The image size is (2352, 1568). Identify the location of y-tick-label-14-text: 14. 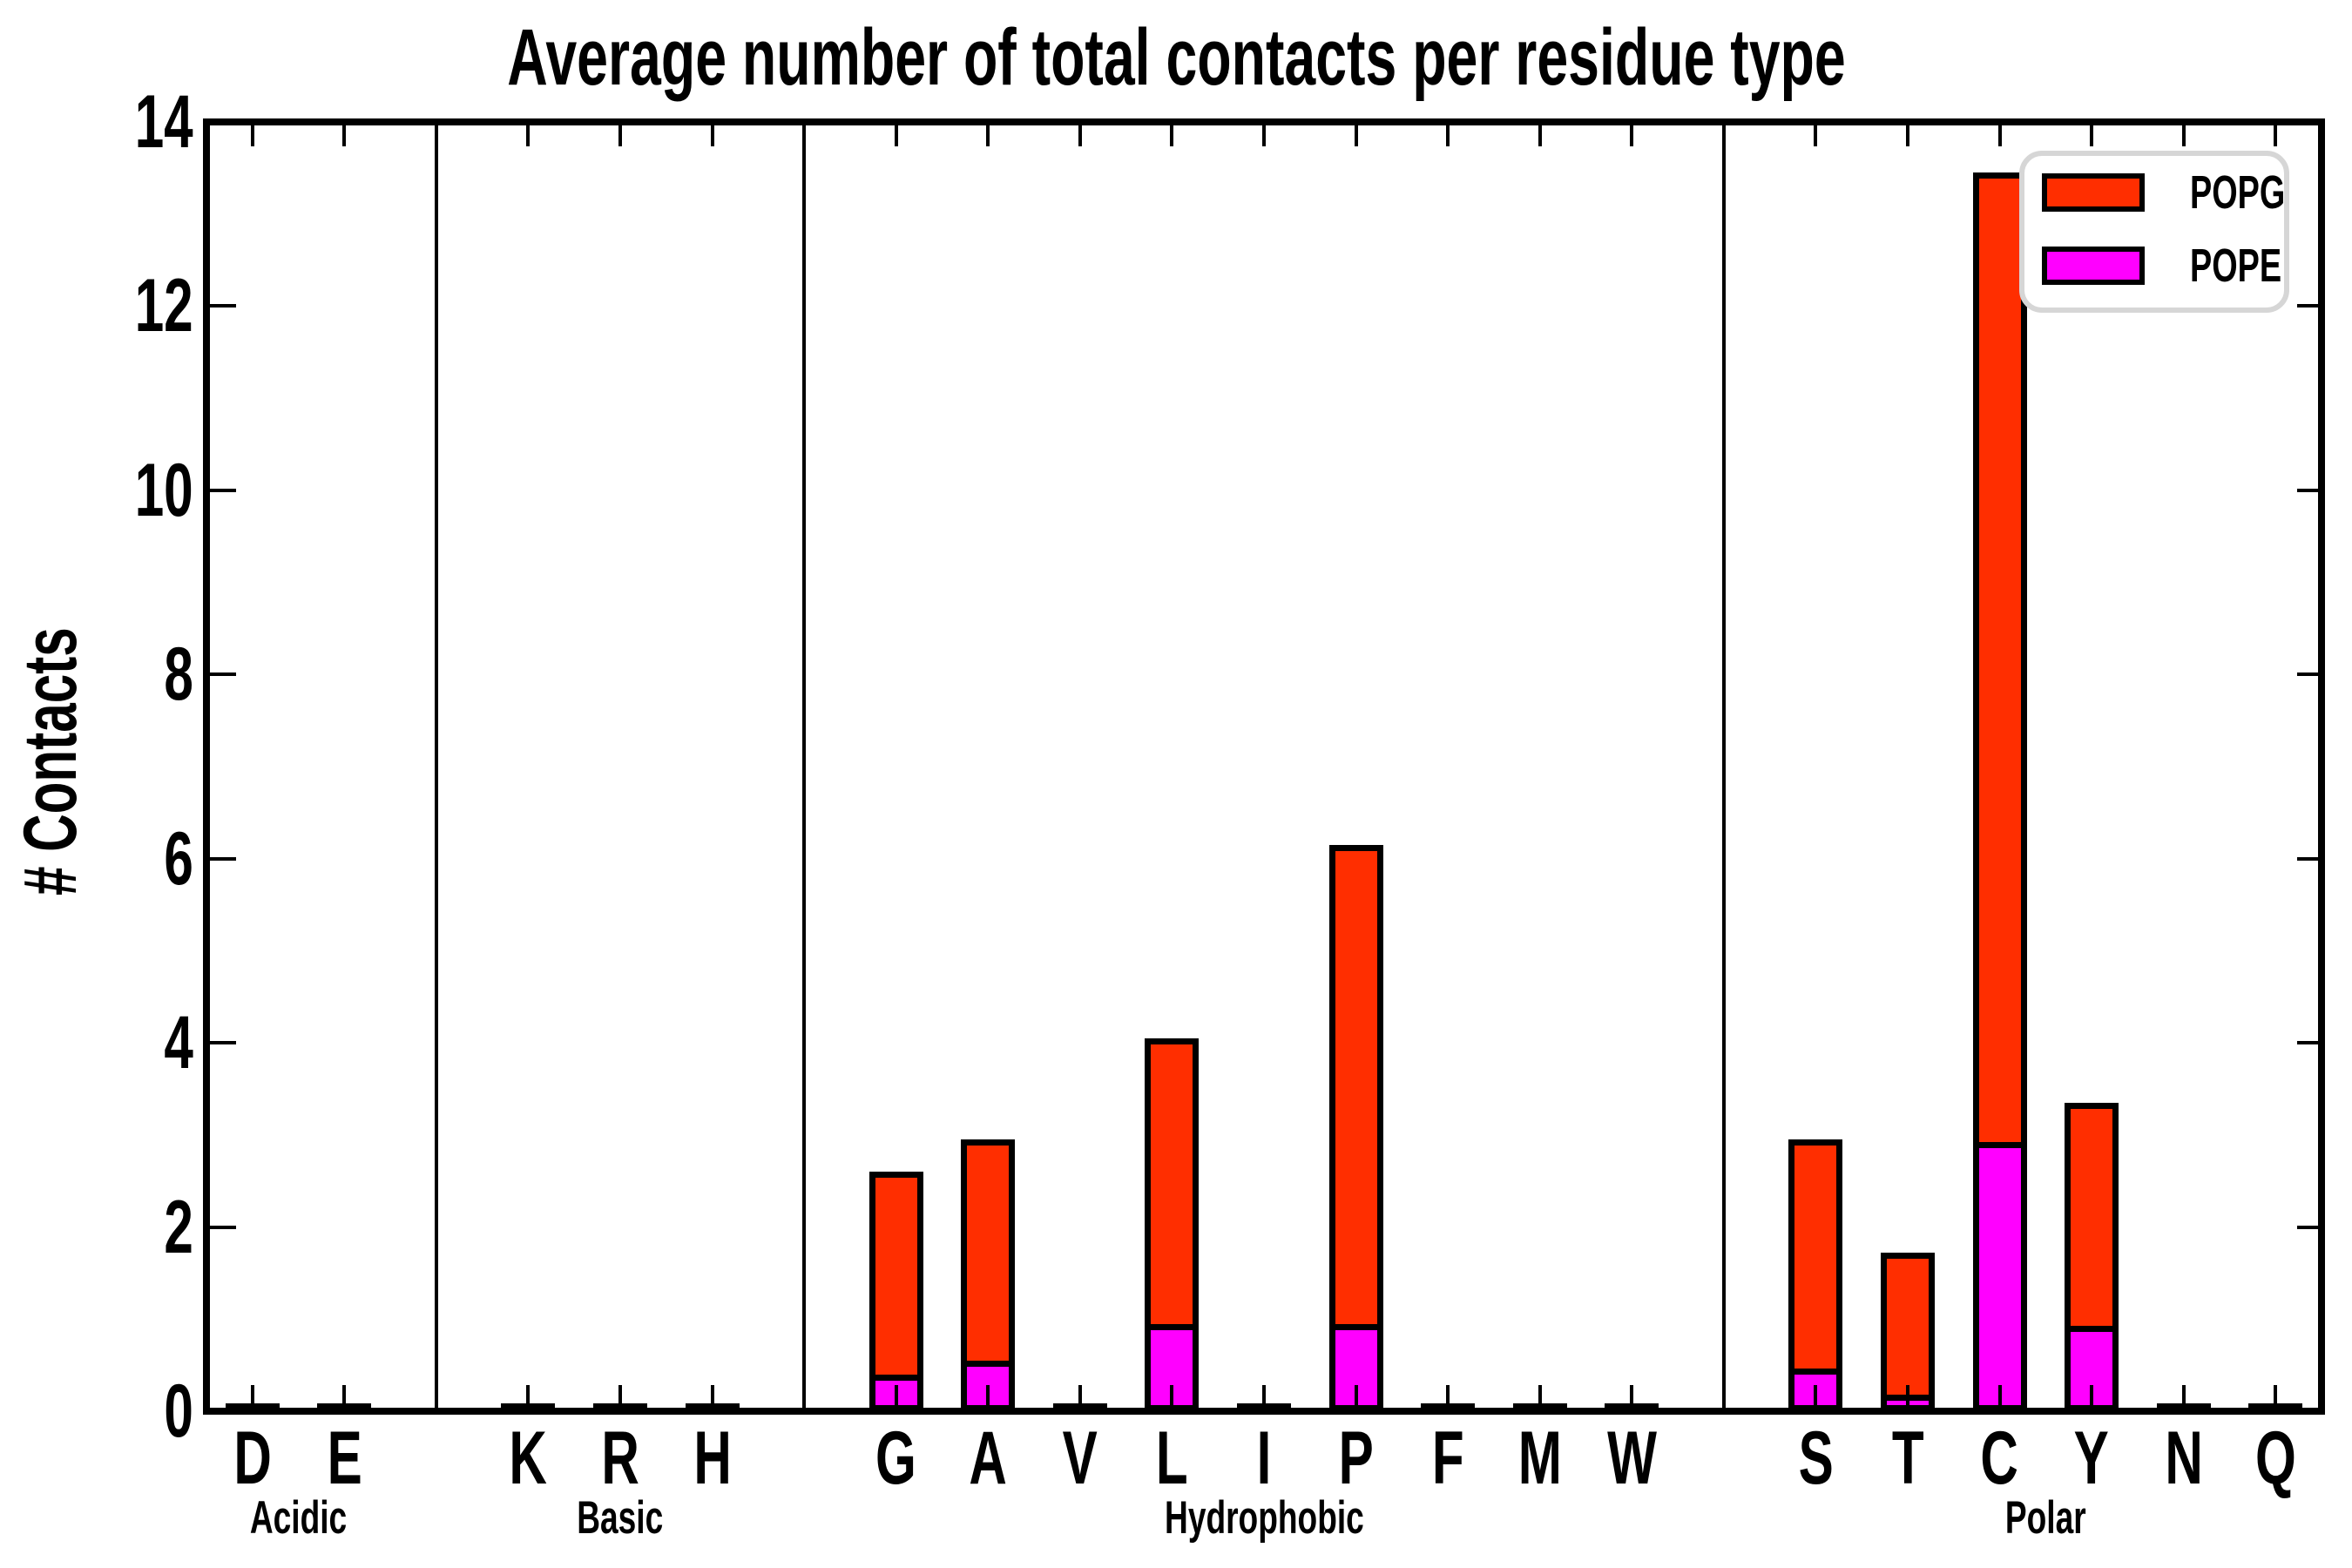
(164, 122).